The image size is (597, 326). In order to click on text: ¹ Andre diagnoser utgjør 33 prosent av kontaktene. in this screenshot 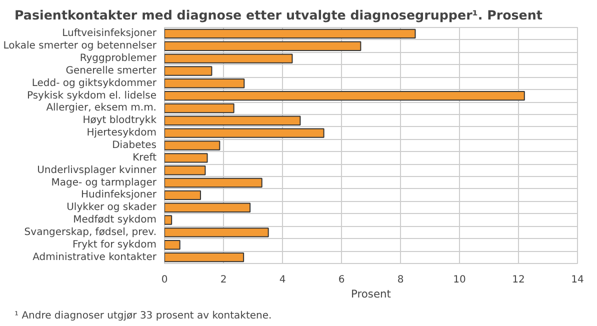, I will do `click(143, 316)`.